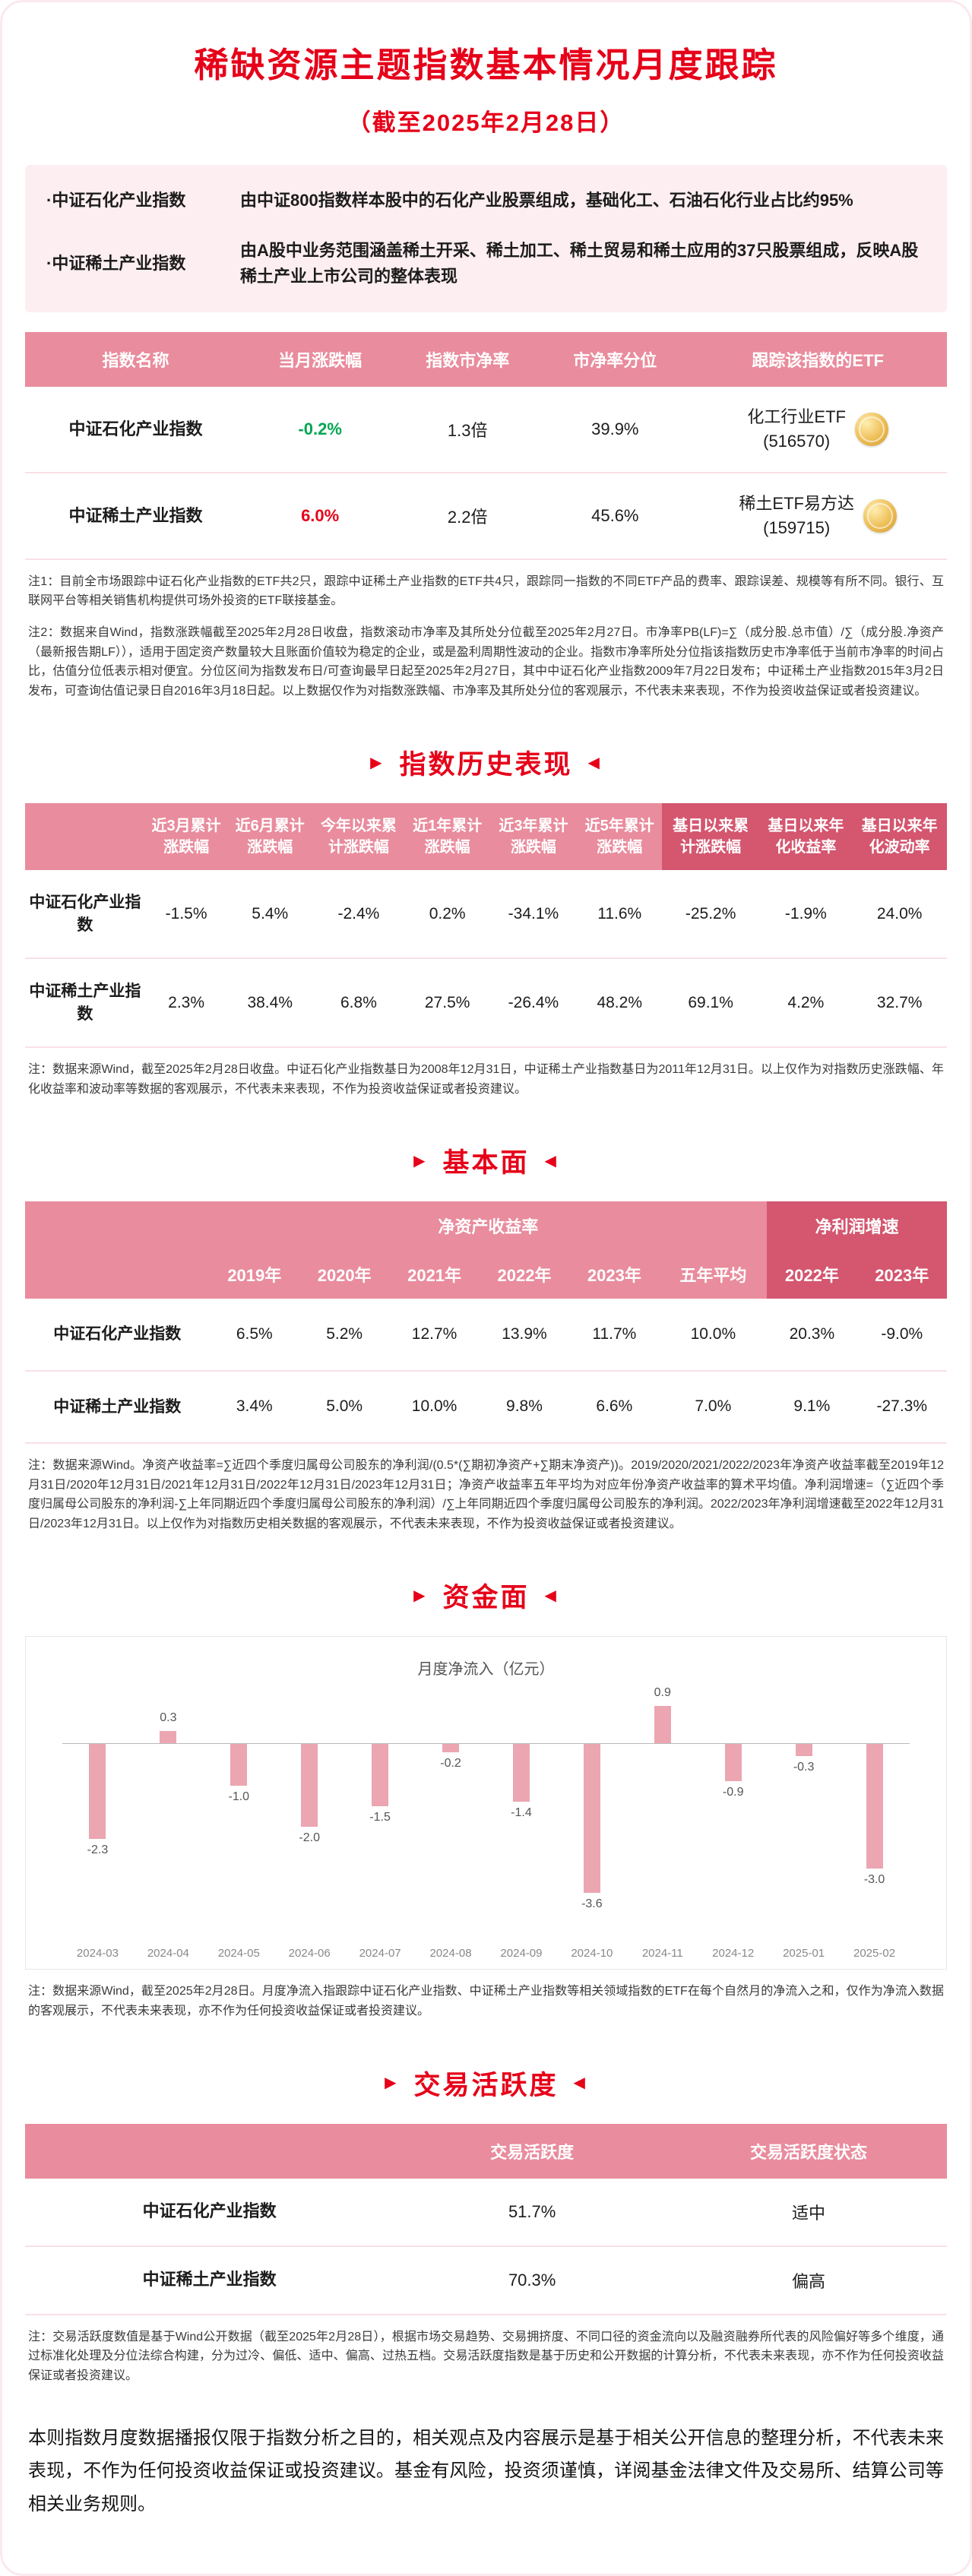 Image resolution: width=972 pixels, height=2576 pixels. I want to click on year-header: 2023年, so click(614, 1274).